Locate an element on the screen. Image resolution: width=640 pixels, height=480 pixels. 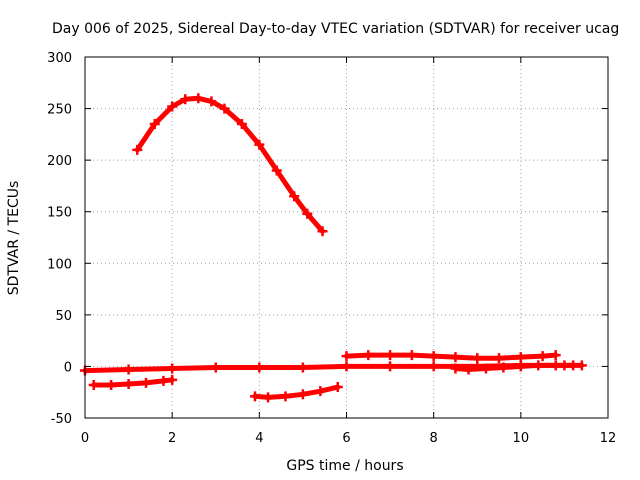
series-arc-early-negative is located at coordinates (133, 382).